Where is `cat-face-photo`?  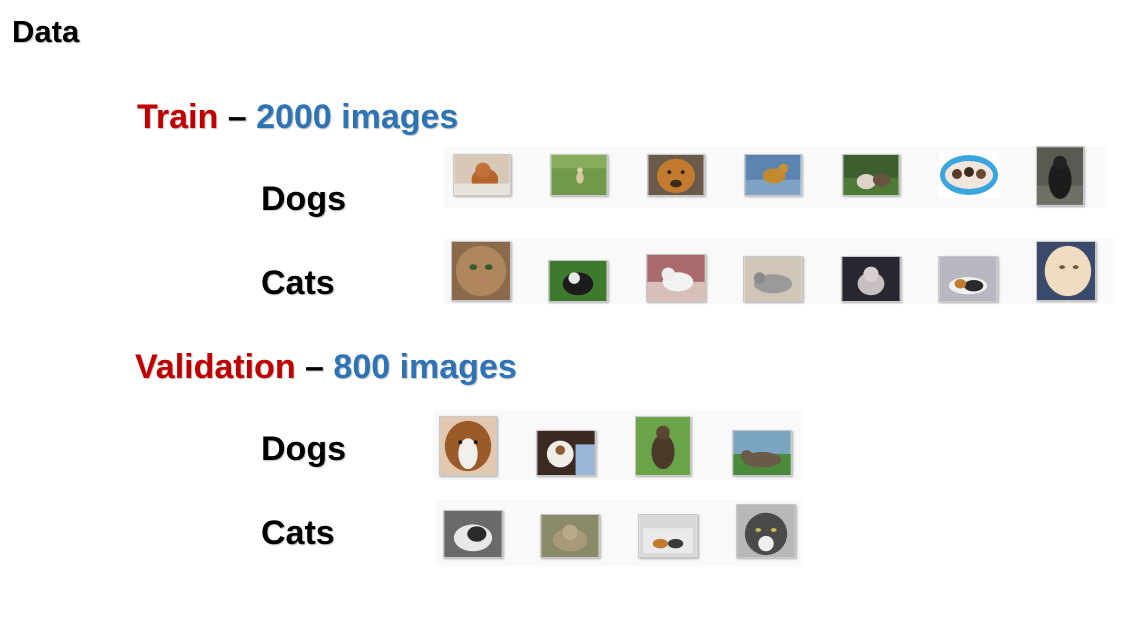
cat-face-photo is located at coordinates (481, 271).